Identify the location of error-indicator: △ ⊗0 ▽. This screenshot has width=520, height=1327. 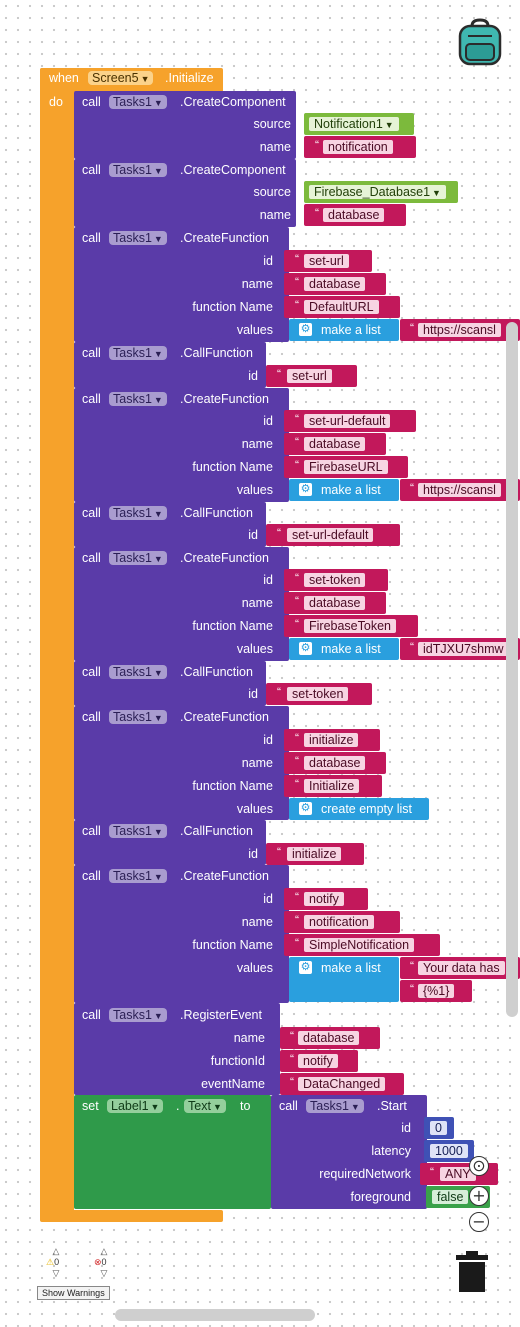
(104, 1262).